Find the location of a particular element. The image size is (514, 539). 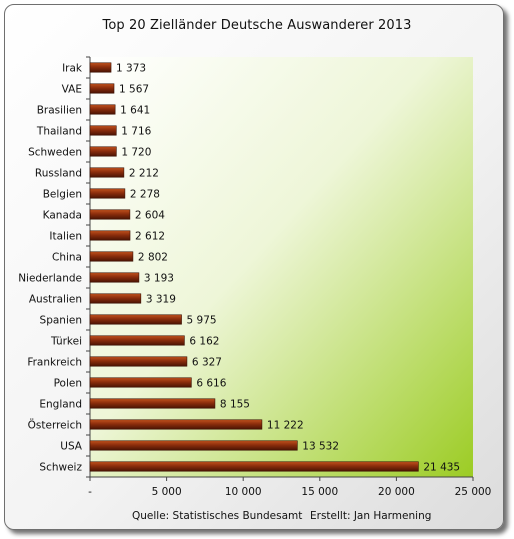

category-label-vae: VAE is located at coordinates (72, 90).